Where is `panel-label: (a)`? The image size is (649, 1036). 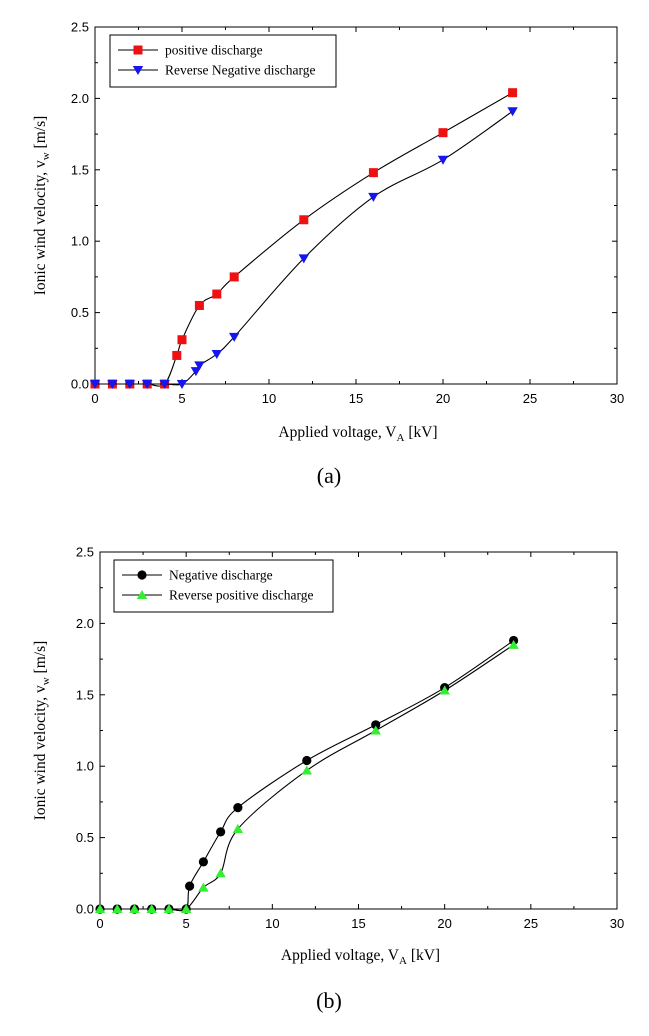 panel-label: (a) is located at coordinates (329, 475).